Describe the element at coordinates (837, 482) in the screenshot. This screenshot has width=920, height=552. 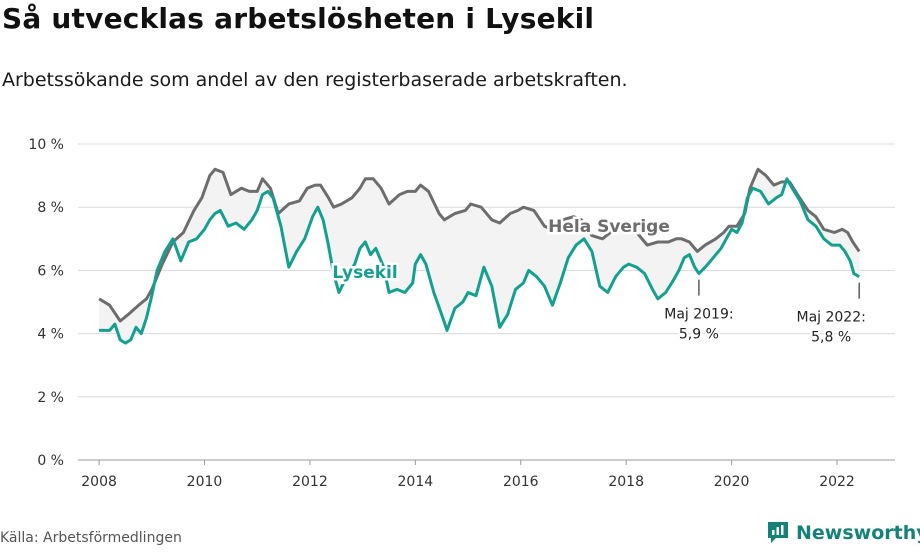
I see `x-tick-label: 2022` at that location.